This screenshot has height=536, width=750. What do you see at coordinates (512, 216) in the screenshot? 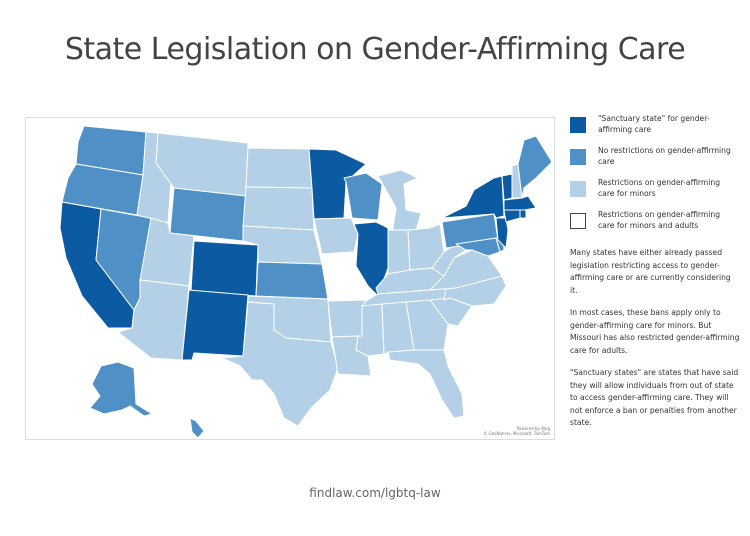
I see `state-ct` at bounding box center [512, 216].